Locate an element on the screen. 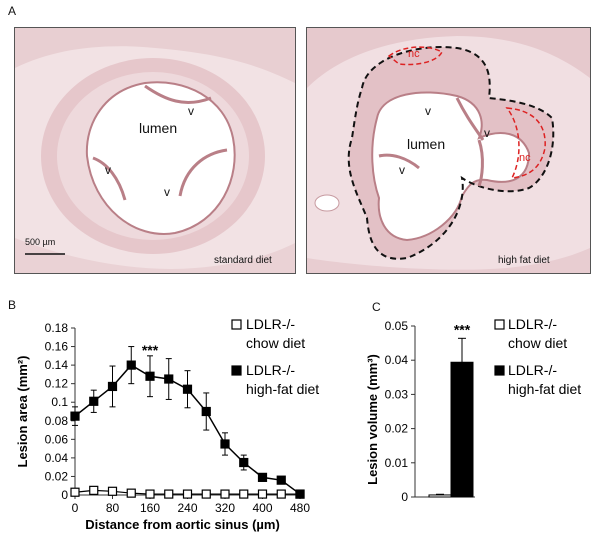 The width and height of the screenshot is (600, 548). y-tick-label: 0.05 is located at coordinates (397, 326).